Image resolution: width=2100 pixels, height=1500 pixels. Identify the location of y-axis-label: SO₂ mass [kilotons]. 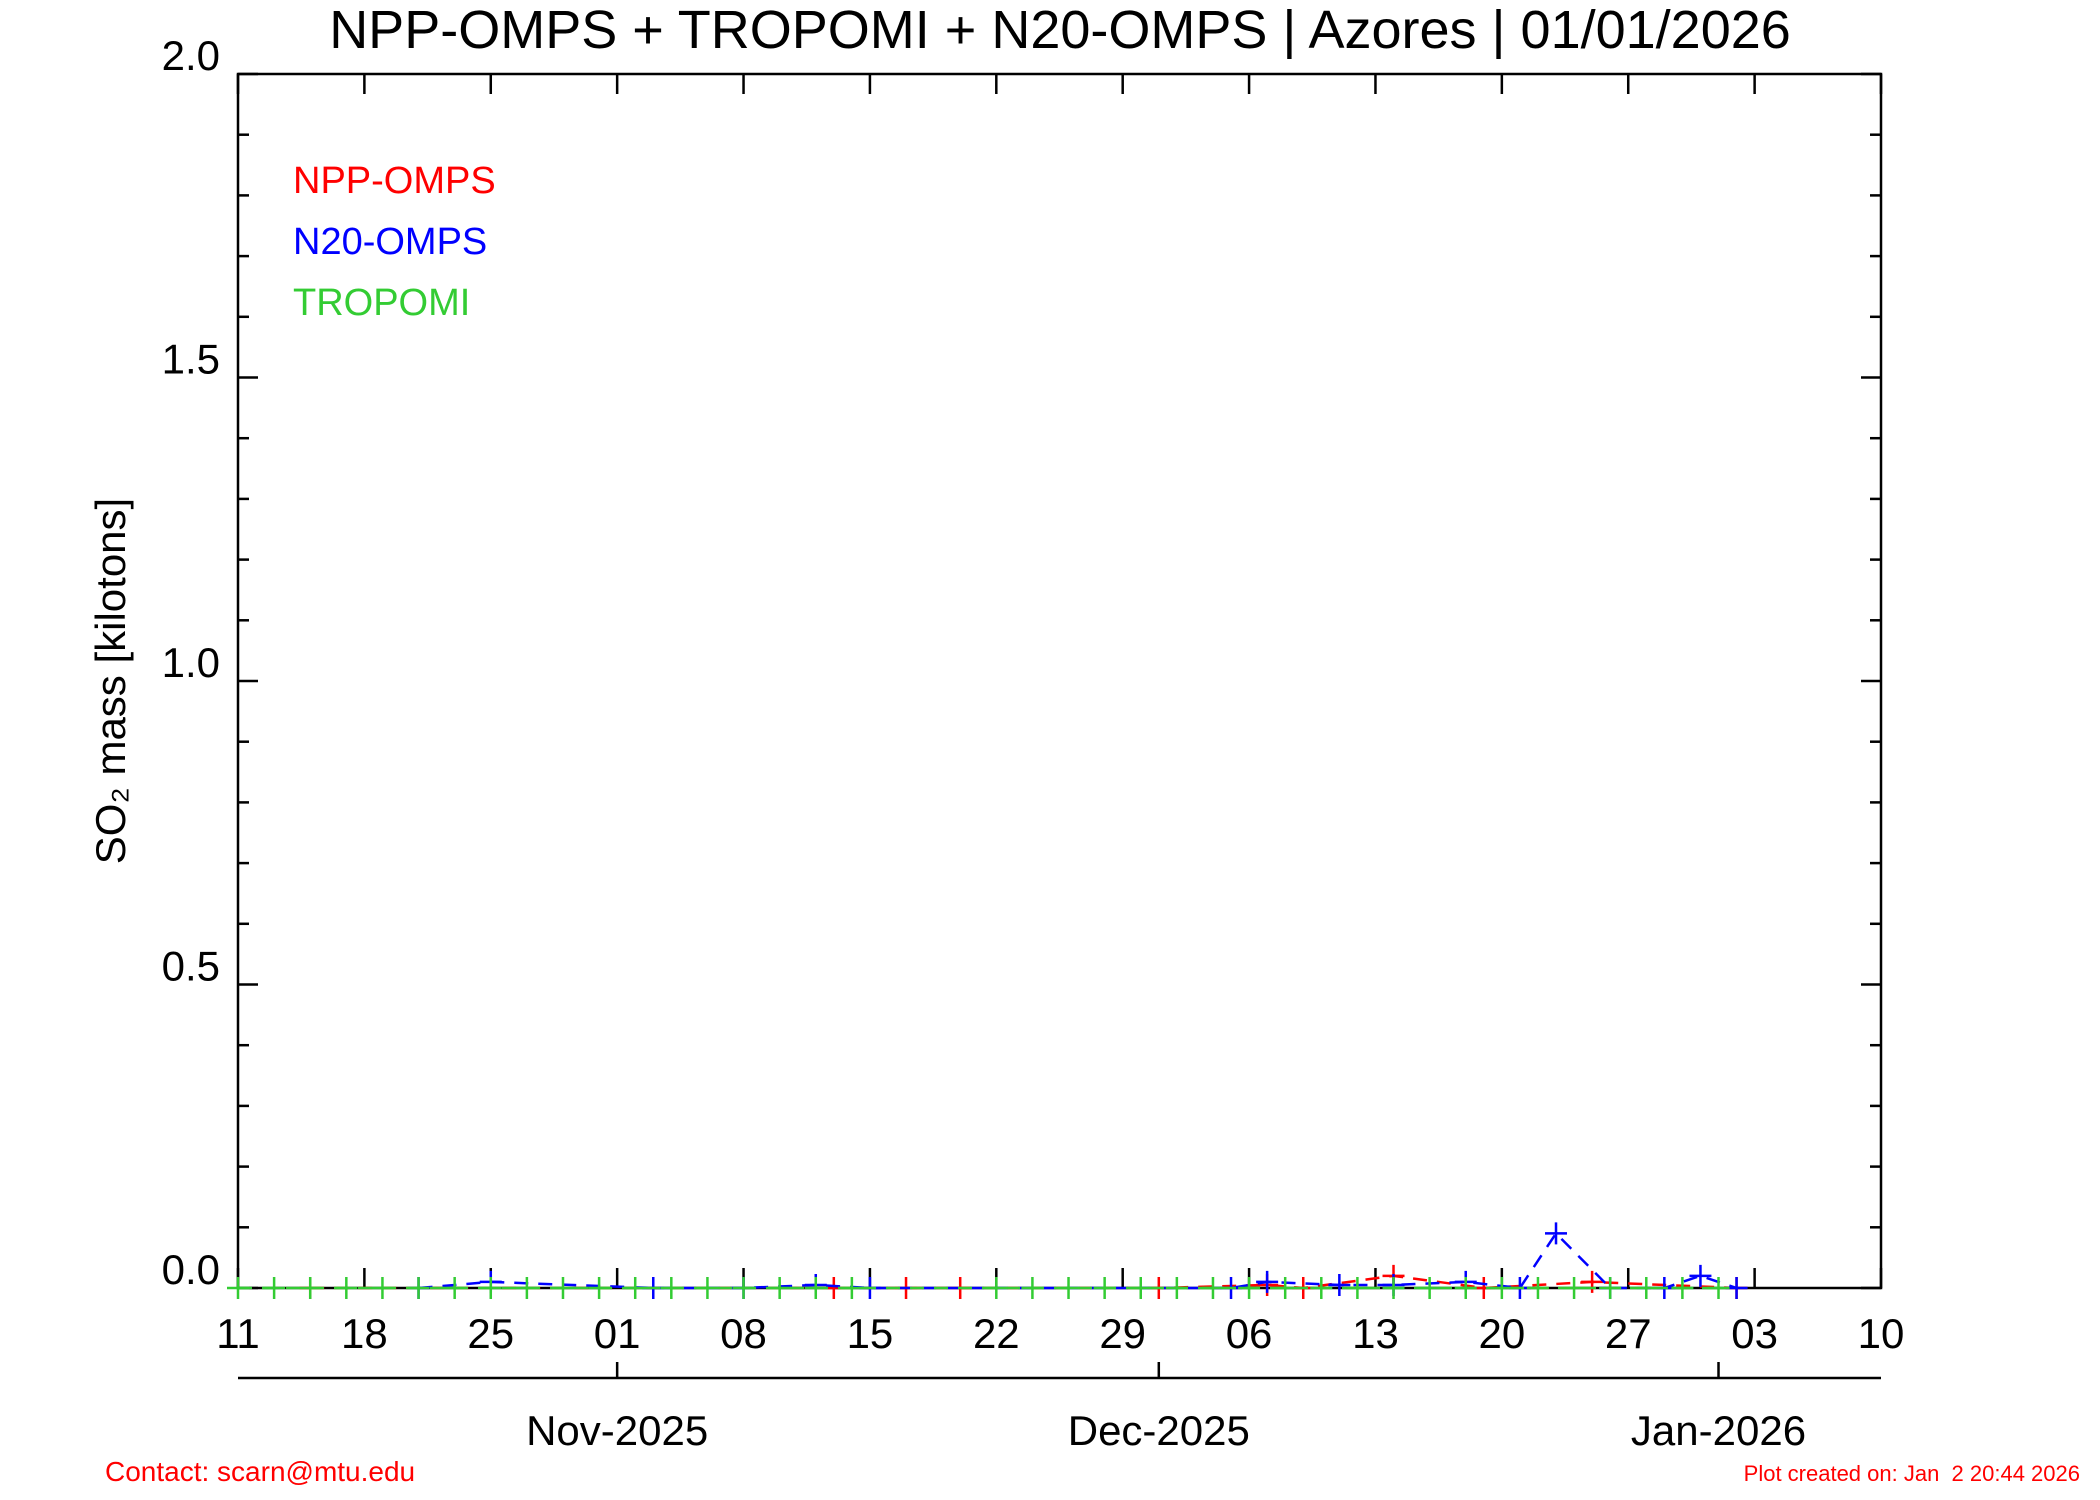
(110, 681).